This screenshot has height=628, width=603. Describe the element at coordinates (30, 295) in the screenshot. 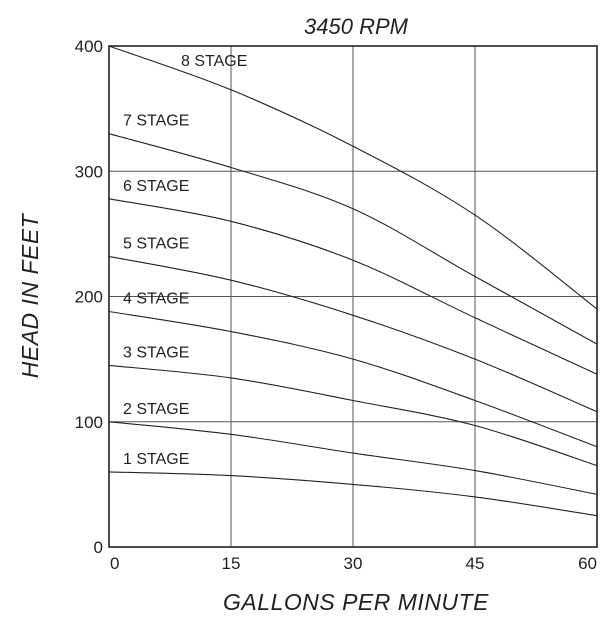

I see `y-axis-label: HEAD IN FEET` at that location.